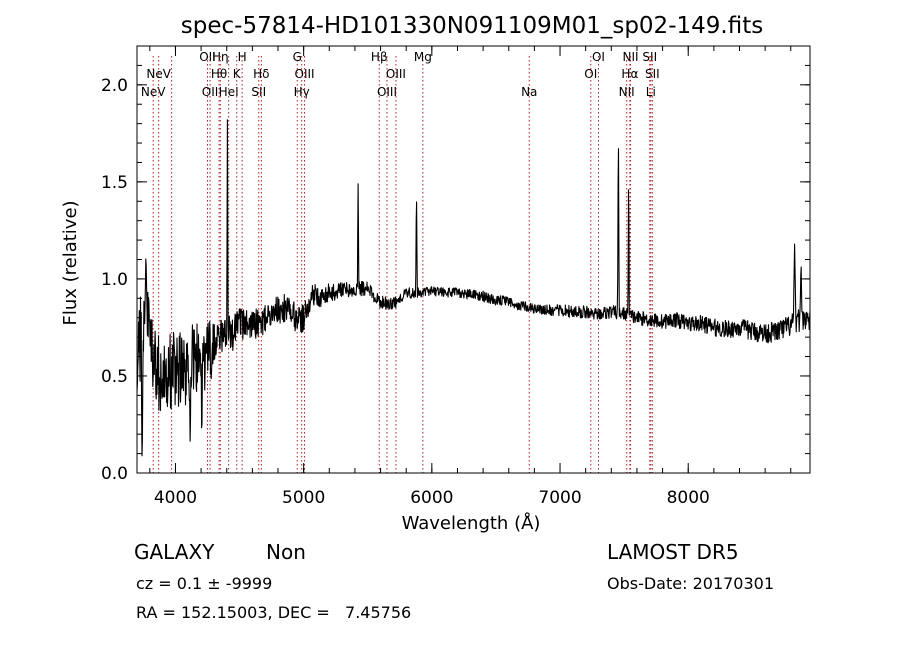 The width and height of the screenshot is (900, 649). I want to click on line-marker-label: Li, so click(651, 92).